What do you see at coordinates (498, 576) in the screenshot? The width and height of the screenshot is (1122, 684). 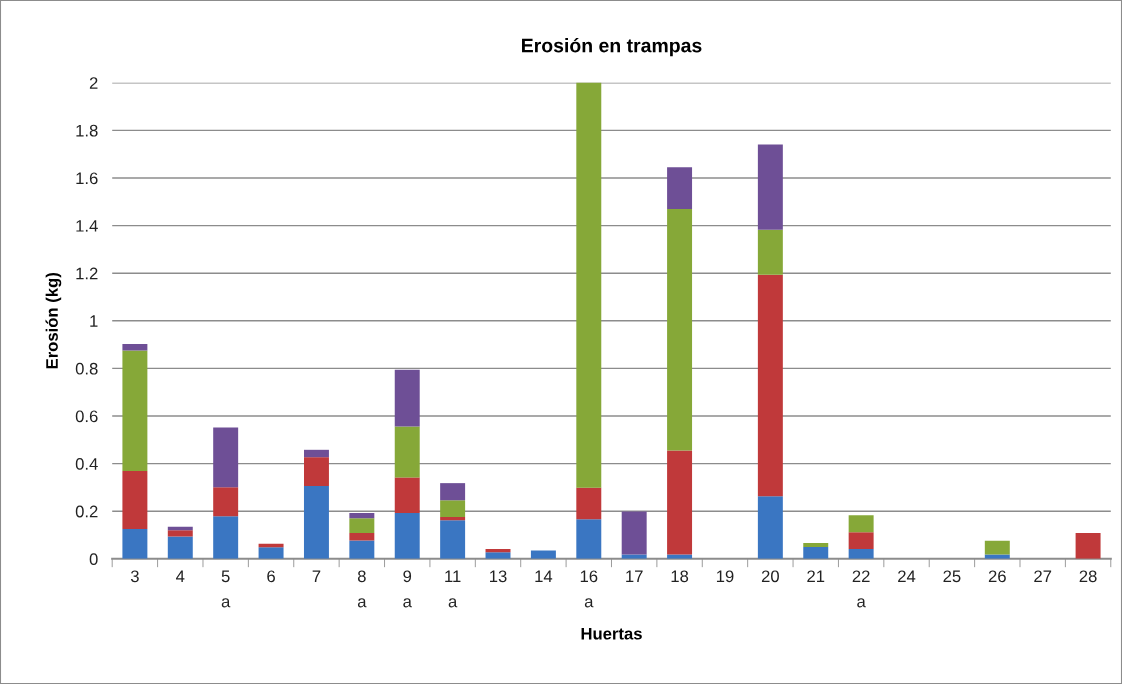 I see `x-tick-label: 13` at bounding box center [498, 576].